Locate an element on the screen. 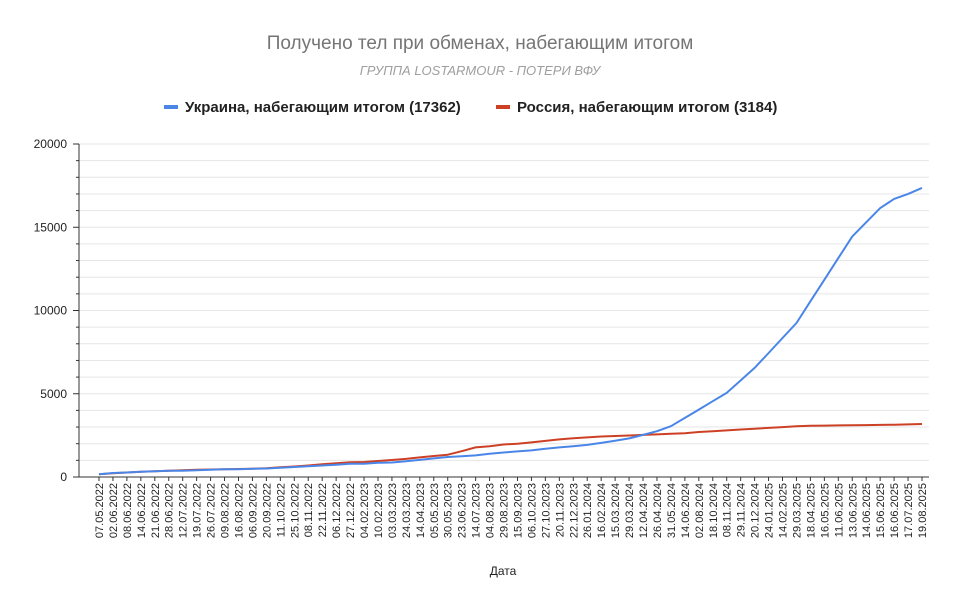 The width and height of the screenshot is (960, 608). x-tick-label: 26.07.2022 is located at coordinates (212, 510).